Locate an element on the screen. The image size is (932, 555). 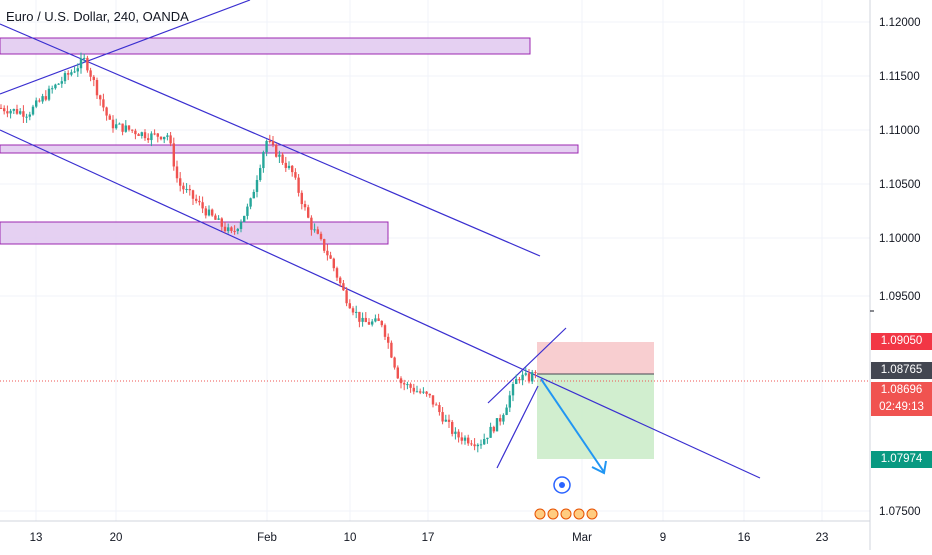
target-price: 1.07974 is located at coordinates (901, 459).